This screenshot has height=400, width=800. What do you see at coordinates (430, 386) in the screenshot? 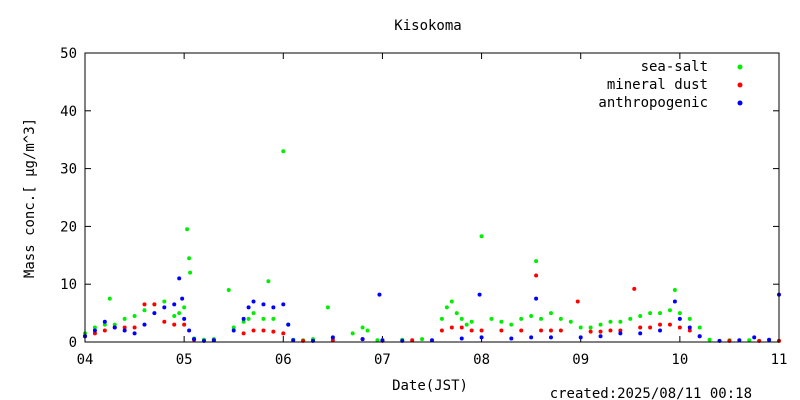
I see `x-axis-label: Date(JST)` at bounding box center [430, 386].